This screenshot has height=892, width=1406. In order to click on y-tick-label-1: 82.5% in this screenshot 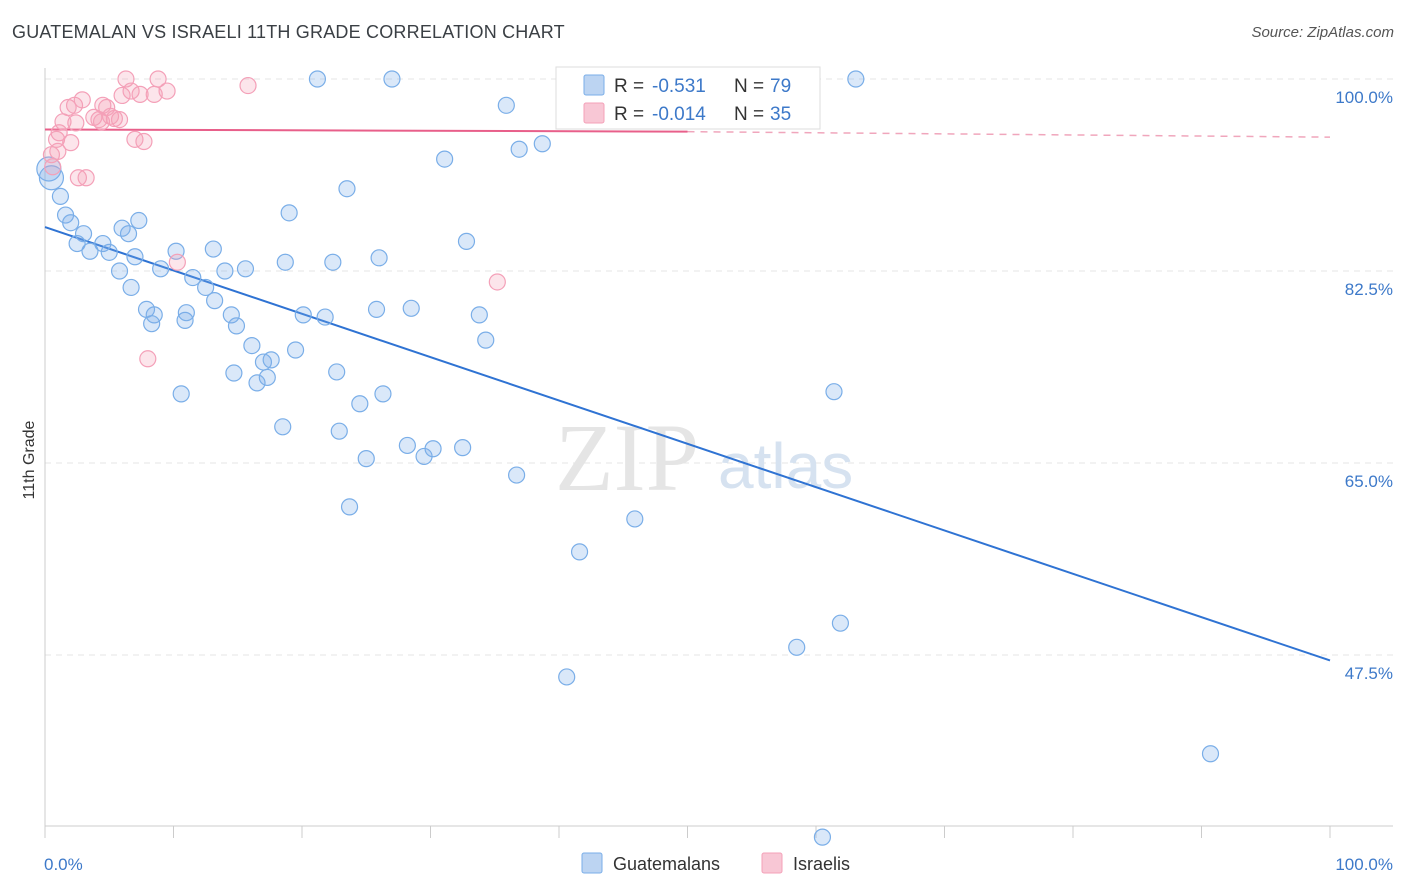, I will do `click(1369, 289)`.